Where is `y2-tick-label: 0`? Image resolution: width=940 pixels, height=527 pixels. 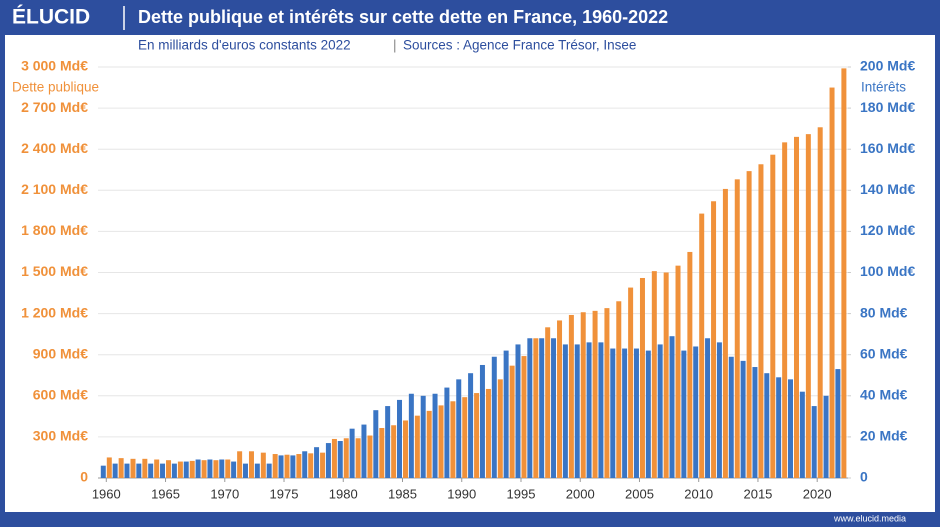
y2-tick-label: 0 is located at coordinates (864, 477).